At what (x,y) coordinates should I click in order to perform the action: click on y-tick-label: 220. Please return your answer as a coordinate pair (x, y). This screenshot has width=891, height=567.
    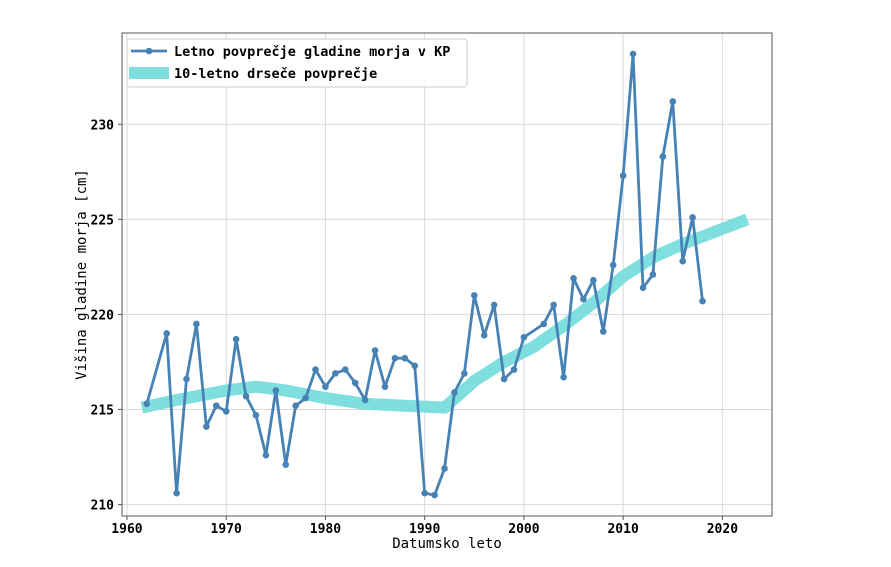
    Looking at the image, I should click on (103, 315).